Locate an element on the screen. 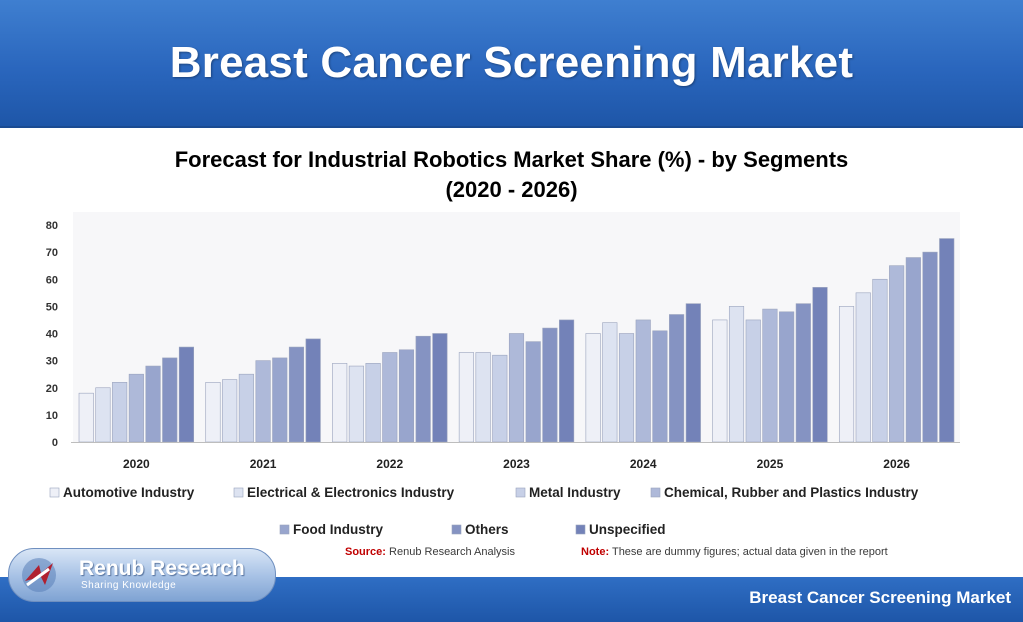 The image size is (1023, 622). y-tick-label: 0 is located at coordinates (55, 443).